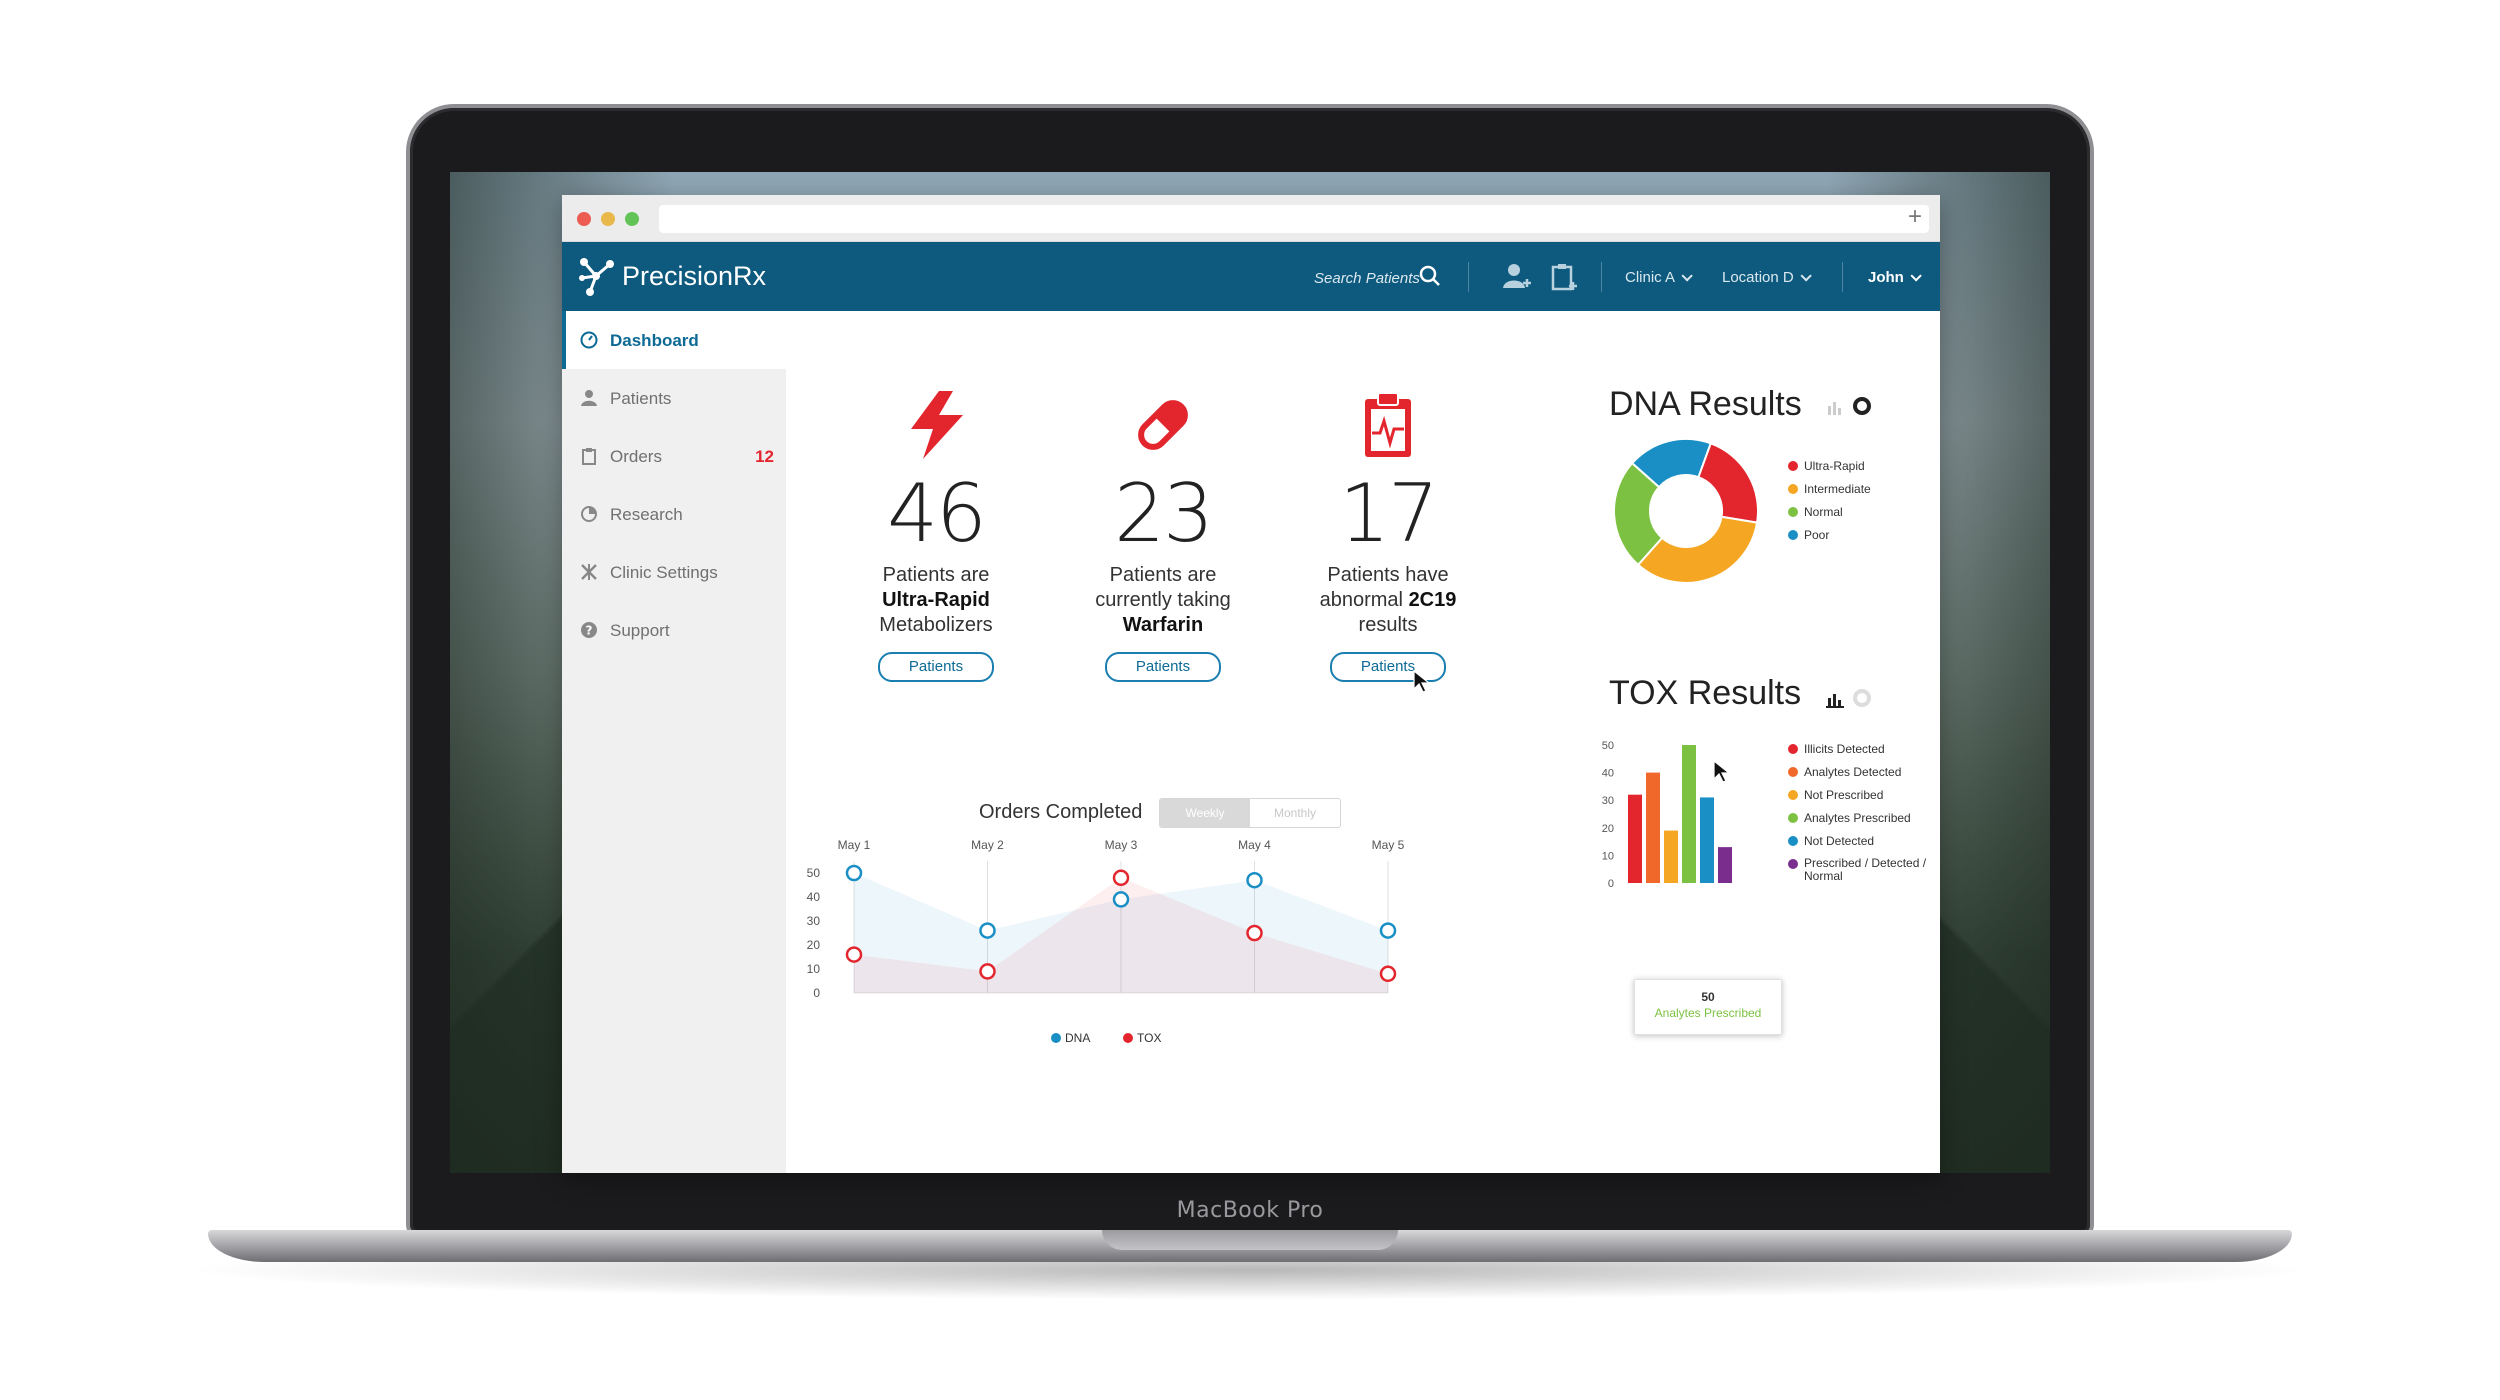  Describe the element at coordinates (1164, 513) in the screenshot. I see `stat-value: 23` at that location.